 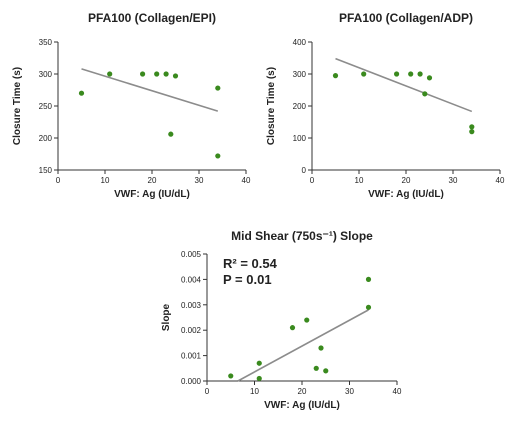 I want to click on y-tick-label: 0.002, so click(x=191, y=330).